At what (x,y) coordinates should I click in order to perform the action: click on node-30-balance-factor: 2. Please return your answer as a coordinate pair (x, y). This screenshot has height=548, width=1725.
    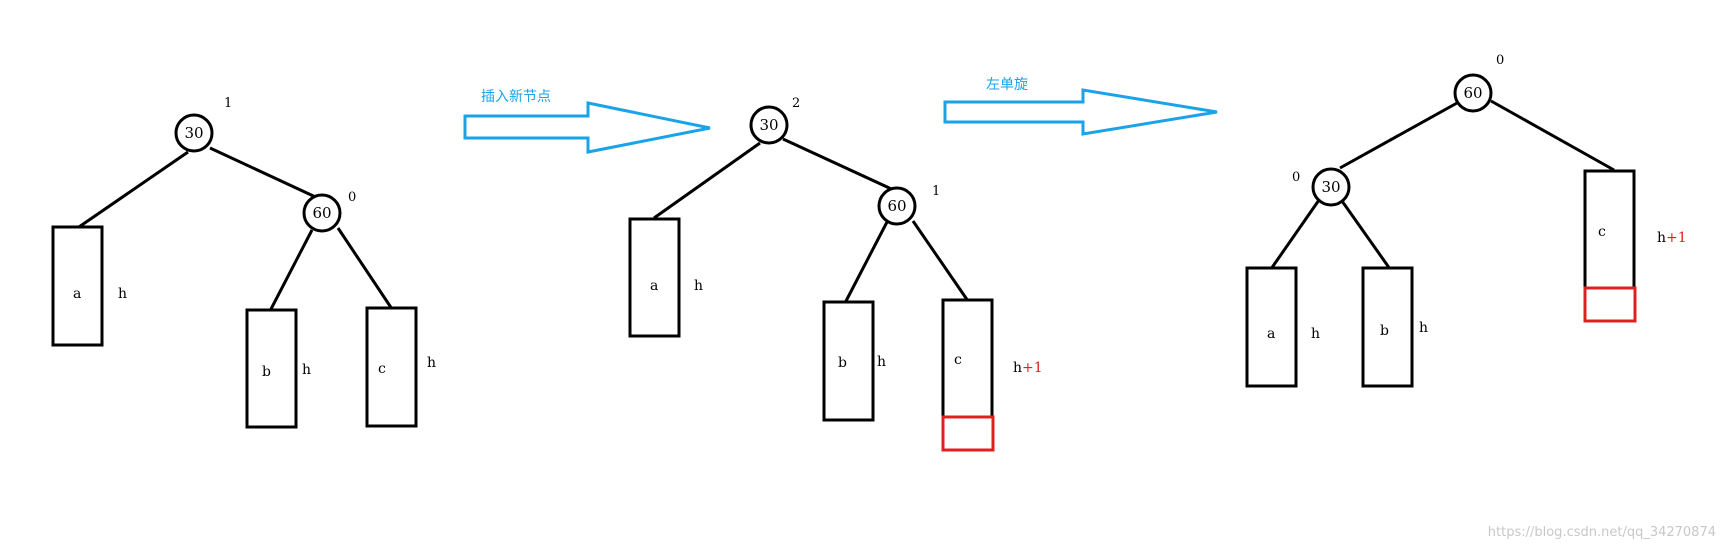
    Looking at the image, I should click on (796, 103).